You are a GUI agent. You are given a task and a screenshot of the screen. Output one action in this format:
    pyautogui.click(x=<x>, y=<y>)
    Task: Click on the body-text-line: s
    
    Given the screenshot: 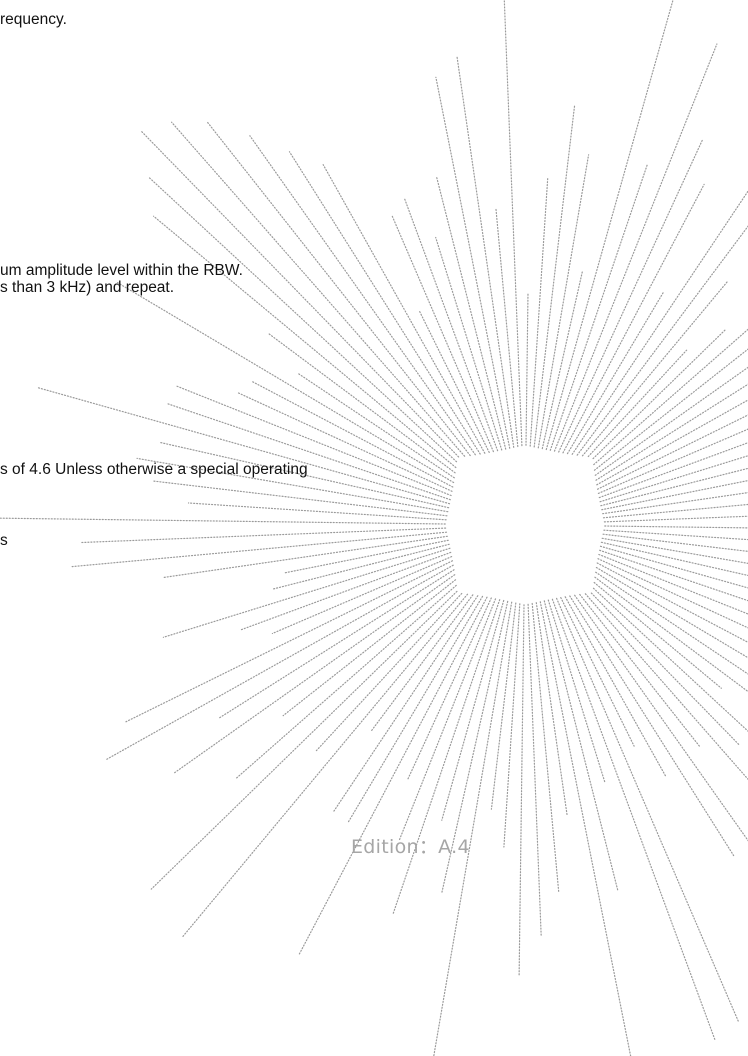 What is the action you would take?
    pyautogui.click(x=4, y=540)
    